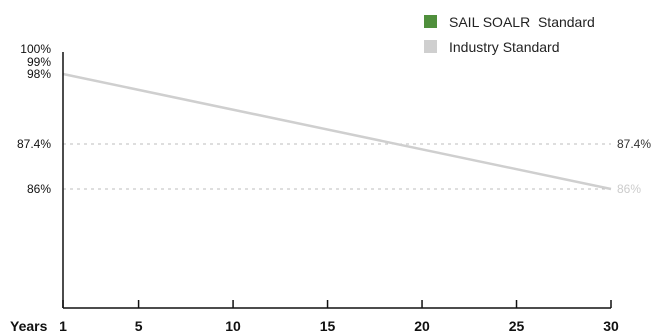 This screenshot has height=336, width=670. What do you see at coordinates (39, 74) in the screenshot?
I see `y-tick-label: 98%` at bounding box center [39, 74].